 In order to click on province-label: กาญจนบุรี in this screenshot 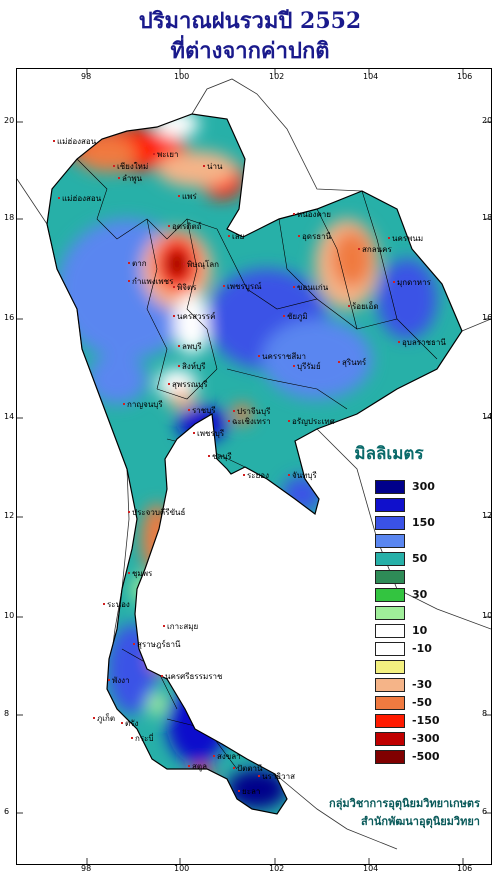, I will do `click(145, 404)`.